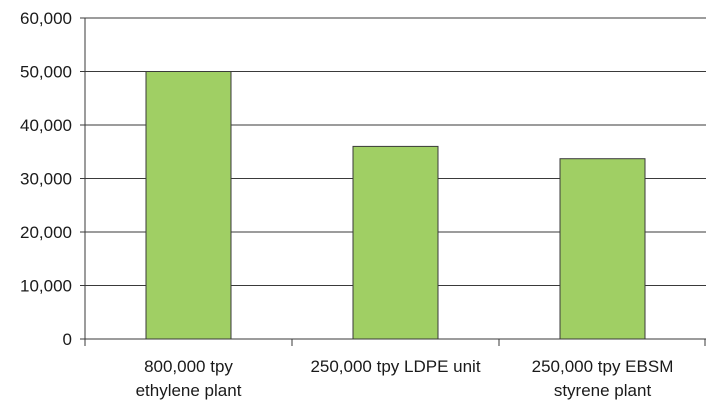  I want to click on x-category-label: ethylene plant, so click(189, 390).